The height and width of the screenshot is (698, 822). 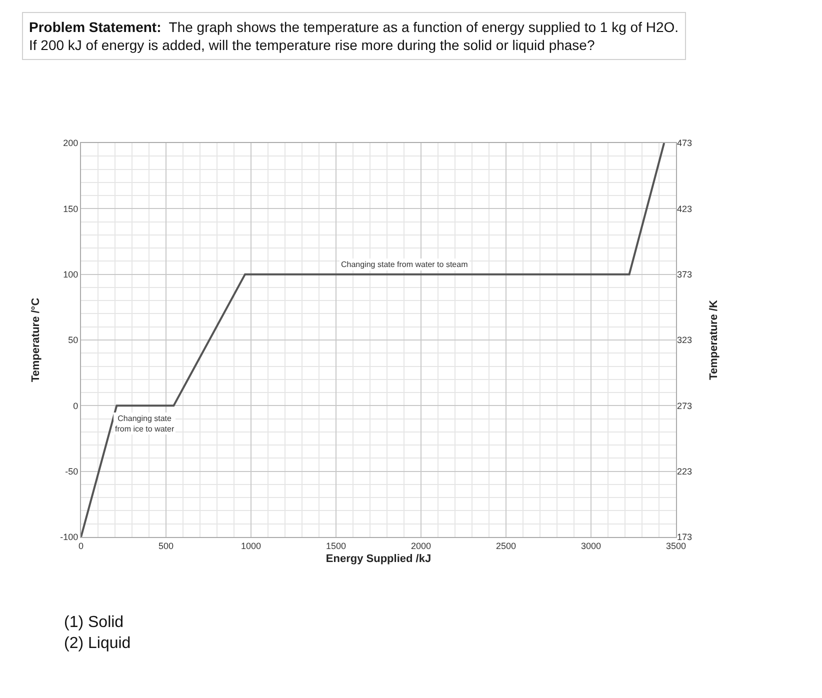 What do you see at coordinates (591, 545) in the screenshot?
I see `x-tick-label: 3000` at bounding box center [591, 545].